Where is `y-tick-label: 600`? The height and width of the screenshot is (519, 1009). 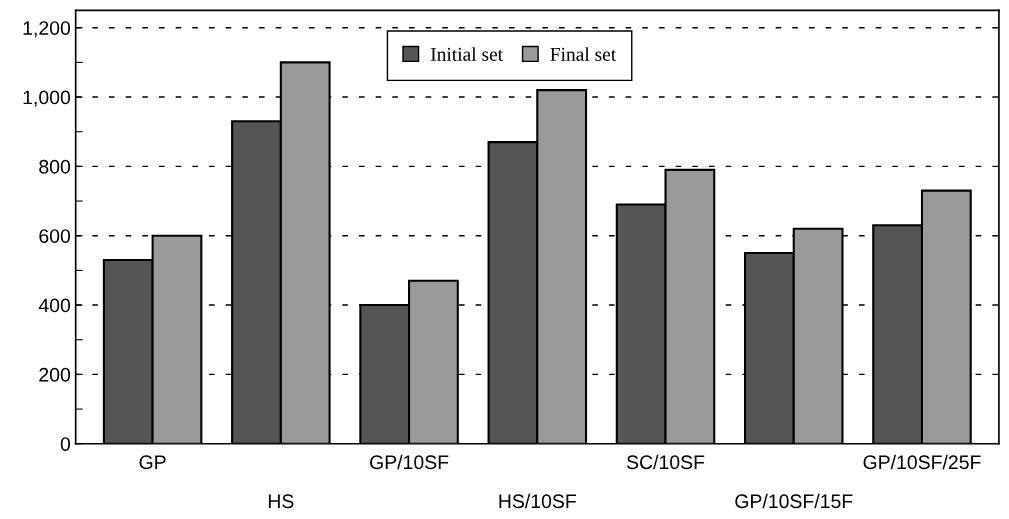 y-tick-label: 600 is located at coordinates (55, 236).